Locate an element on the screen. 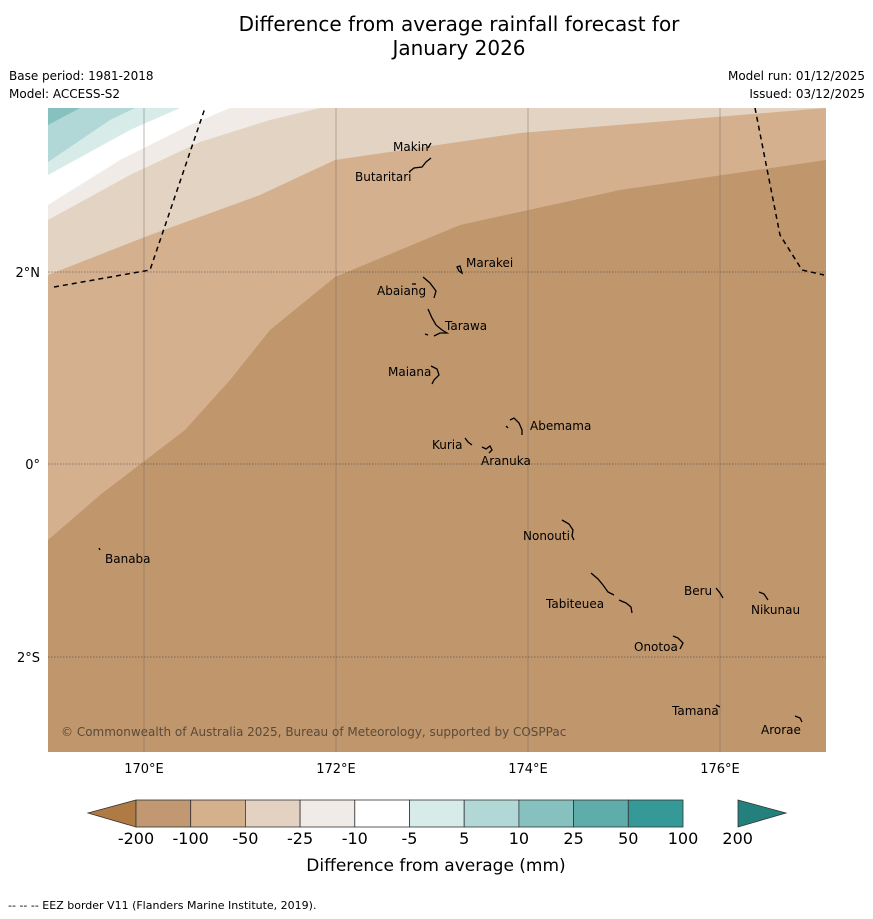 This screenshot has height=919, width=873. base-period: Base period: 1981-2018 is located at coordinates (81, 76).